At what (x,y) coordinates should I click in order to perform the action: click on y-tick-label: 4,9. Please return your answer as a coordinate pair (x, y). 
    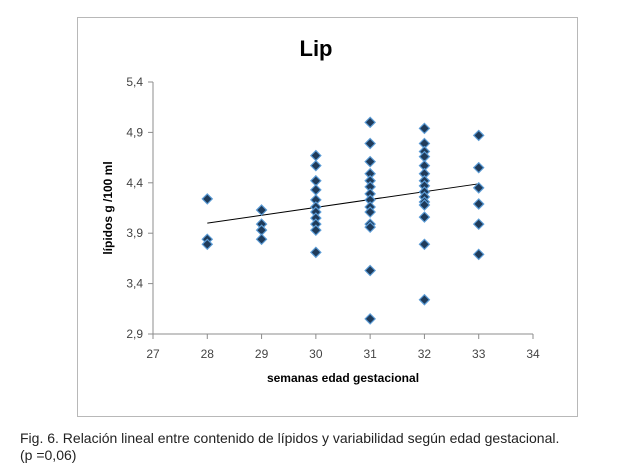
    Looking at the image, I should click on (134, 132).